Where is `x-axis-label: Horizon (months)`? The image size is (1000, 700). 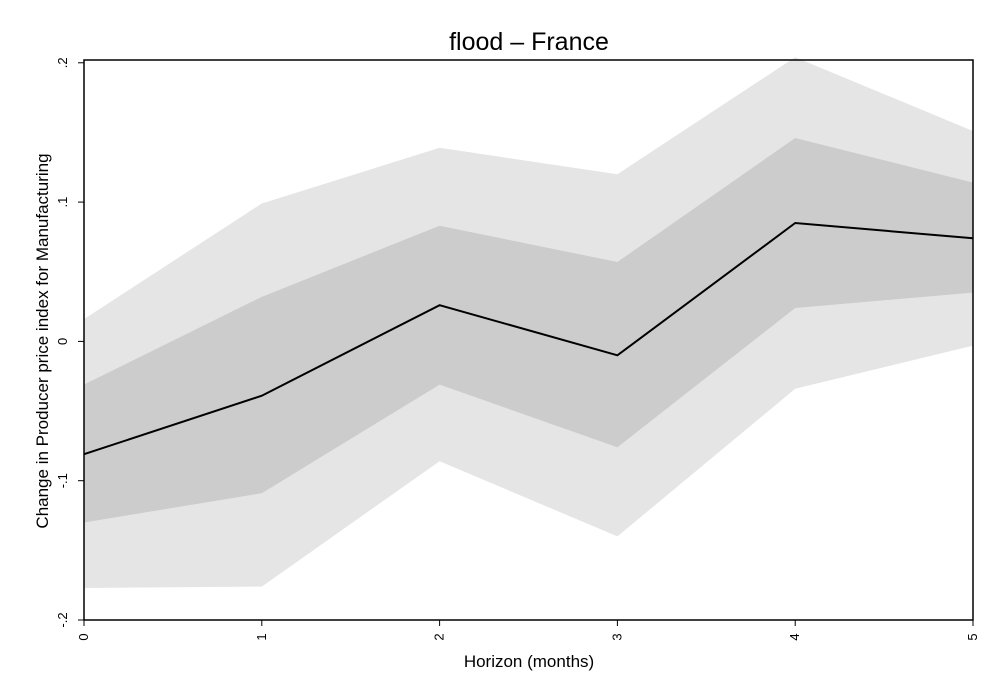 x-axis-label: Horizon (months) is located at coordinates (529, 661).